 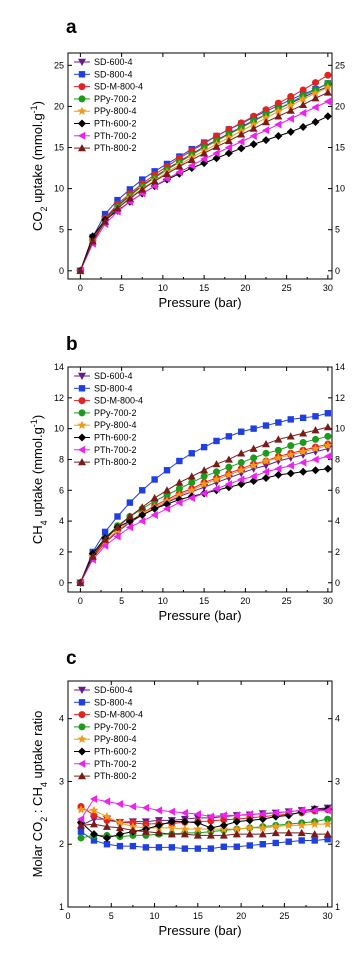 I want to click on legend-label: PTh-700-2, so click(x=115, y=450).